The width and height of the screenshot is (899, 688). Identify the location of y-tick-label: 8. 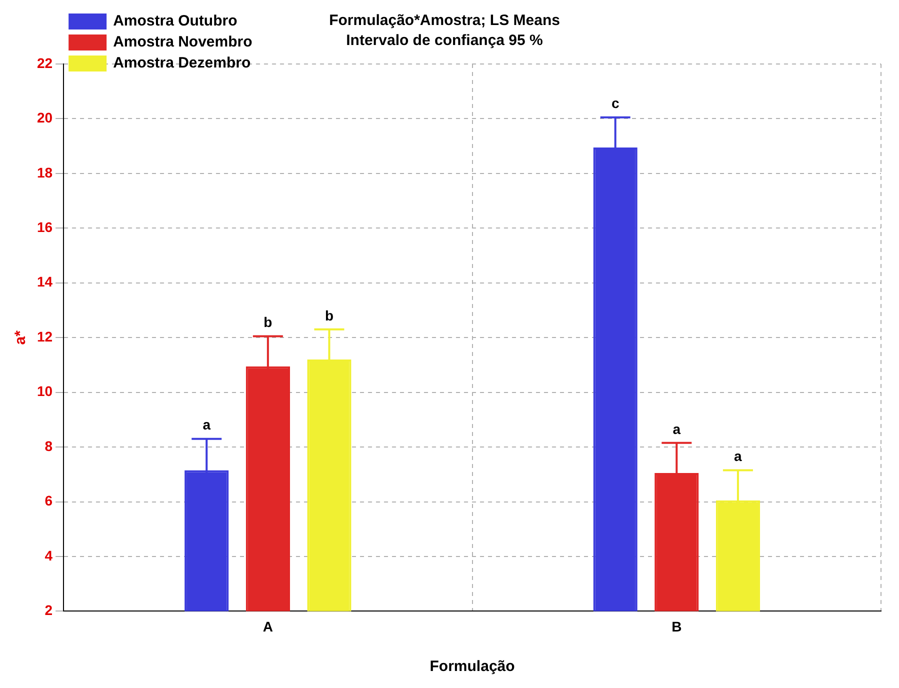
(48, 446).